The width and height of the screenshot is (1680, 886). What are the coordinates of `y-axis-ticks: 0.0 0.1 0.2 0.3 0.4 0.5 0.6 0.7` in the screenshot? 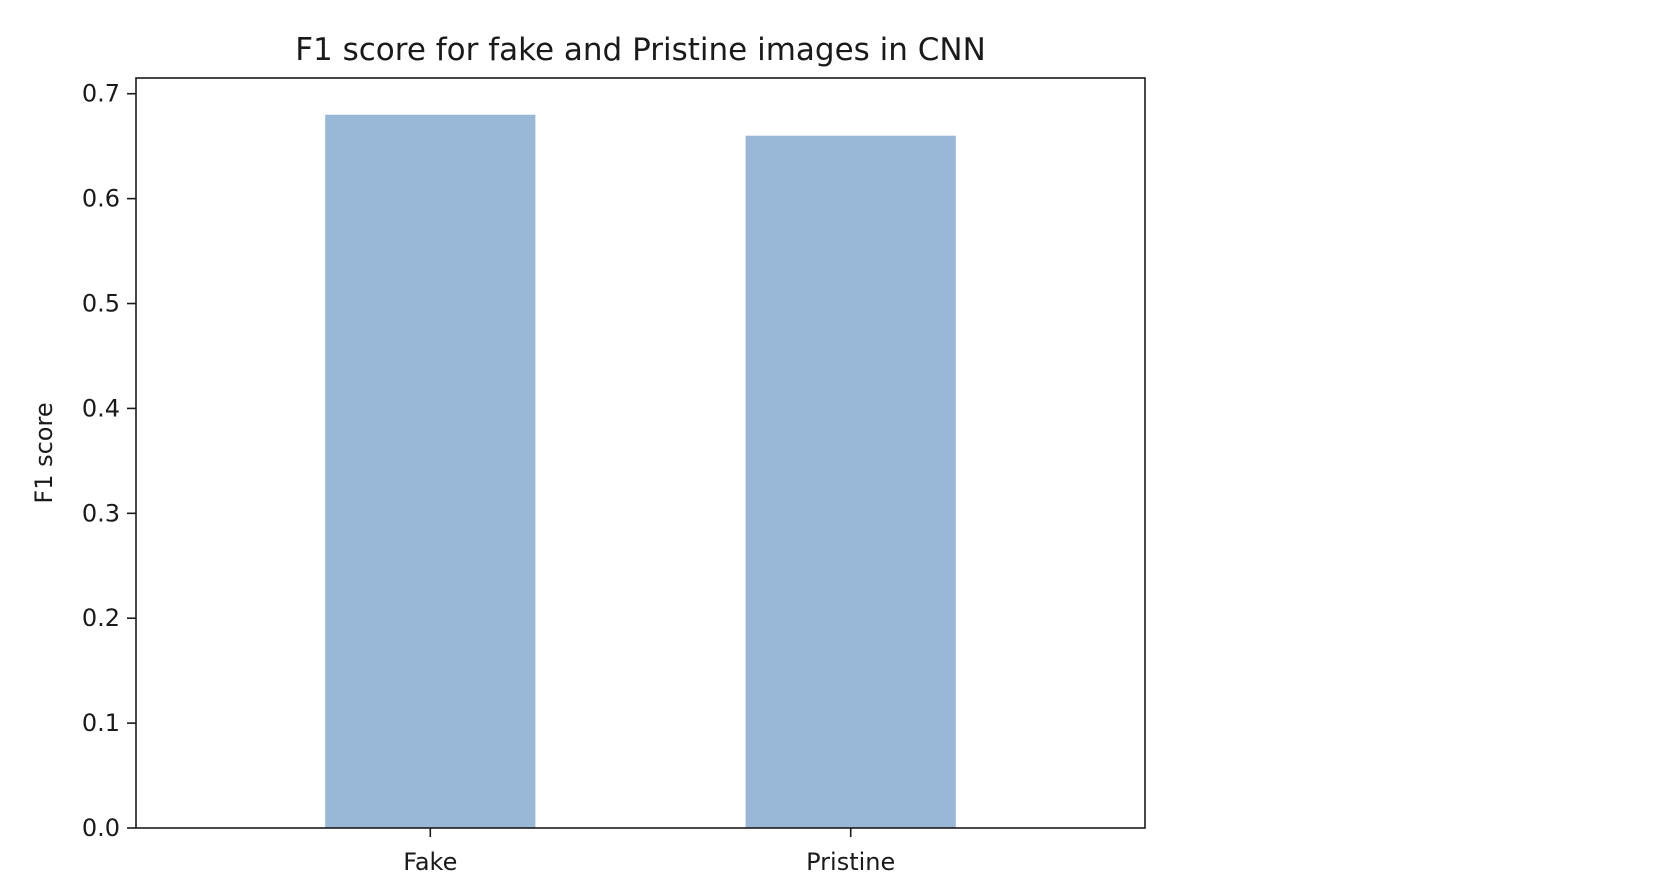 It's located at (109, 461).